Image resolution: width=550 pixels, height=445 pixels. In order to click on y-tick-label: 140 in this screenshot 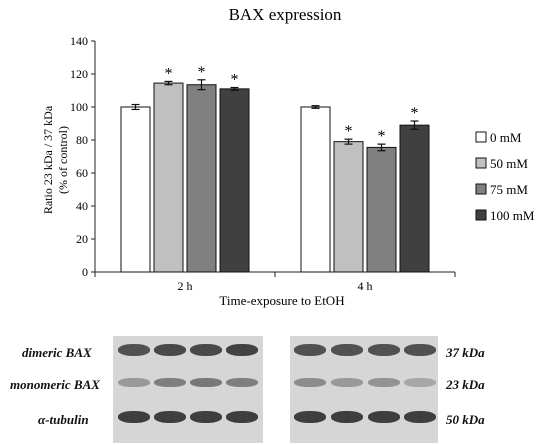, I will do `click(79, 41)`.